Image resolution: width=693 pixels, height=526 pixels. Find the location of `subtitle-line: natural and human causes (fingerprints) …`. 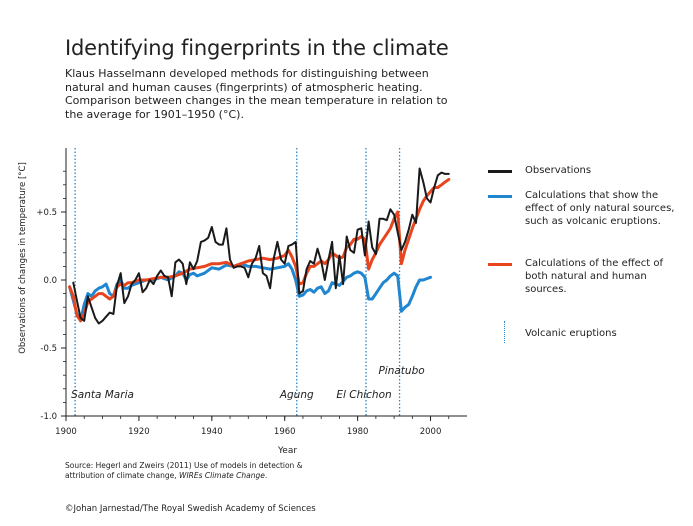

subtitle-line: natural and human causes (fingerprints) … is located at coordinates (244, 87).